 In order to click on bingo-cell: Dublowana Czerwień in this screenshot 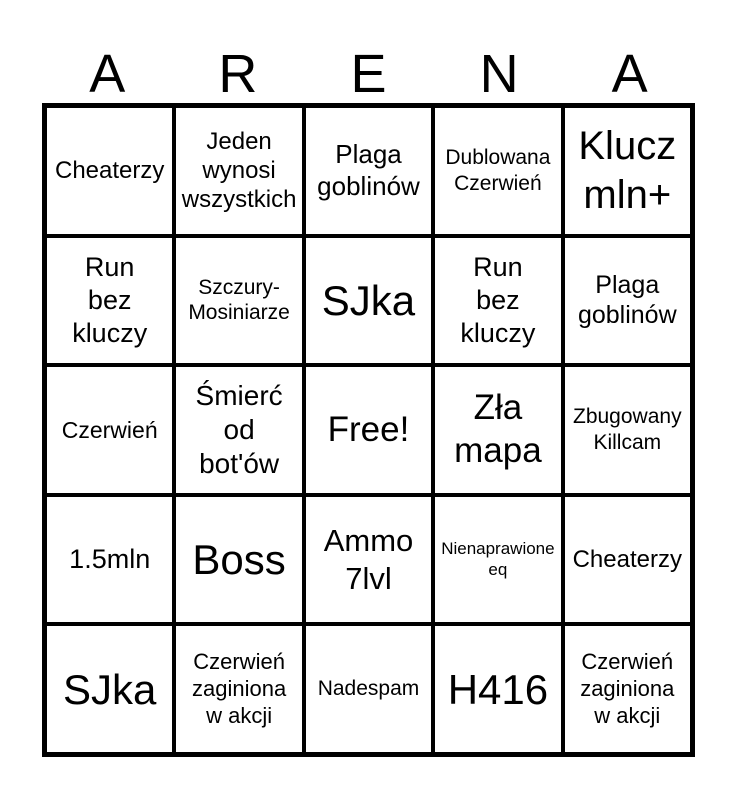, I will do `click(498, 171)`.